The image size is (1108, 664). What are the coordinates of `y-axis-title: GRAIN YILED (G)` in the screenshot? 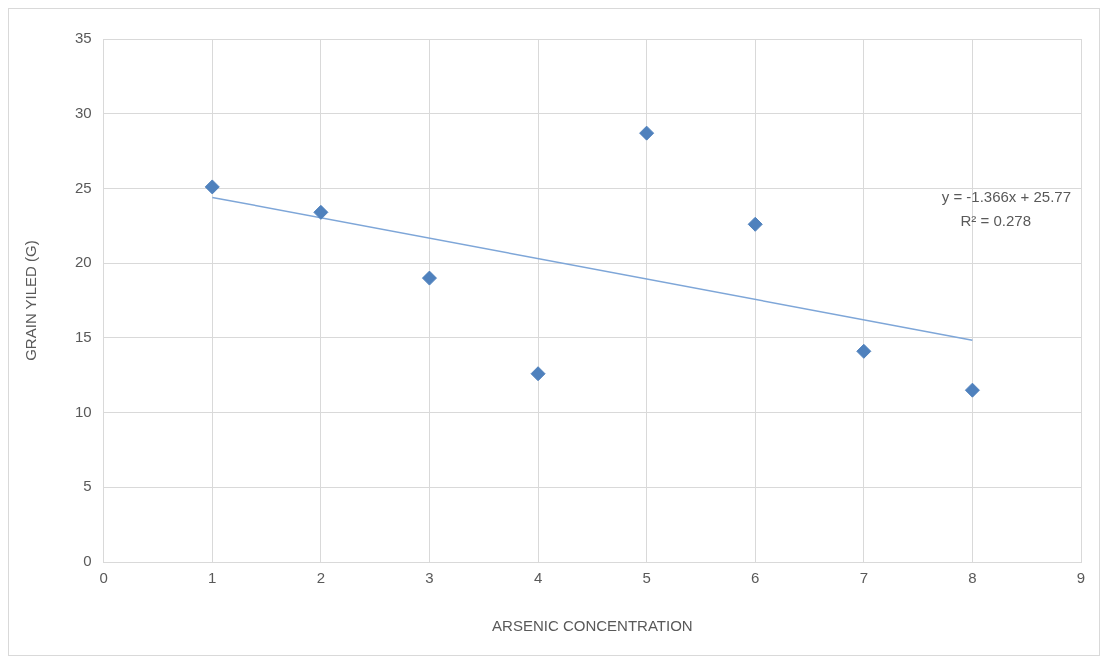 It's located at (31, 300).